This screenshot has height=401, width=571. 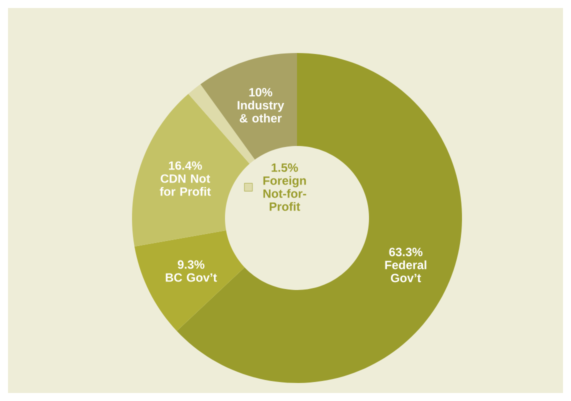 What do you see at coordinates (405, 271) in the screenshot?
I see `slice-label: Federal Gov’t` at bounding box center [405, 271].